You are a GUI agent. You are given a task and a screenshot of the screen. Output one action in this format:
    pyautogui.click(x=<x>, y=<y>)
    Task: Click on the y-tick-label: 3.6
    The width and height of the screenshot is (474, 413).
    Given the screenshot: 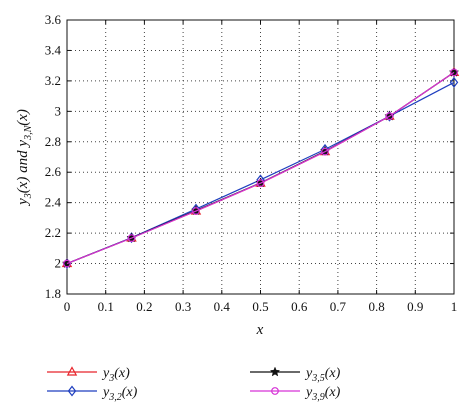 What is the action you would take?
    pyautogui.click(x=53, y=19)
    